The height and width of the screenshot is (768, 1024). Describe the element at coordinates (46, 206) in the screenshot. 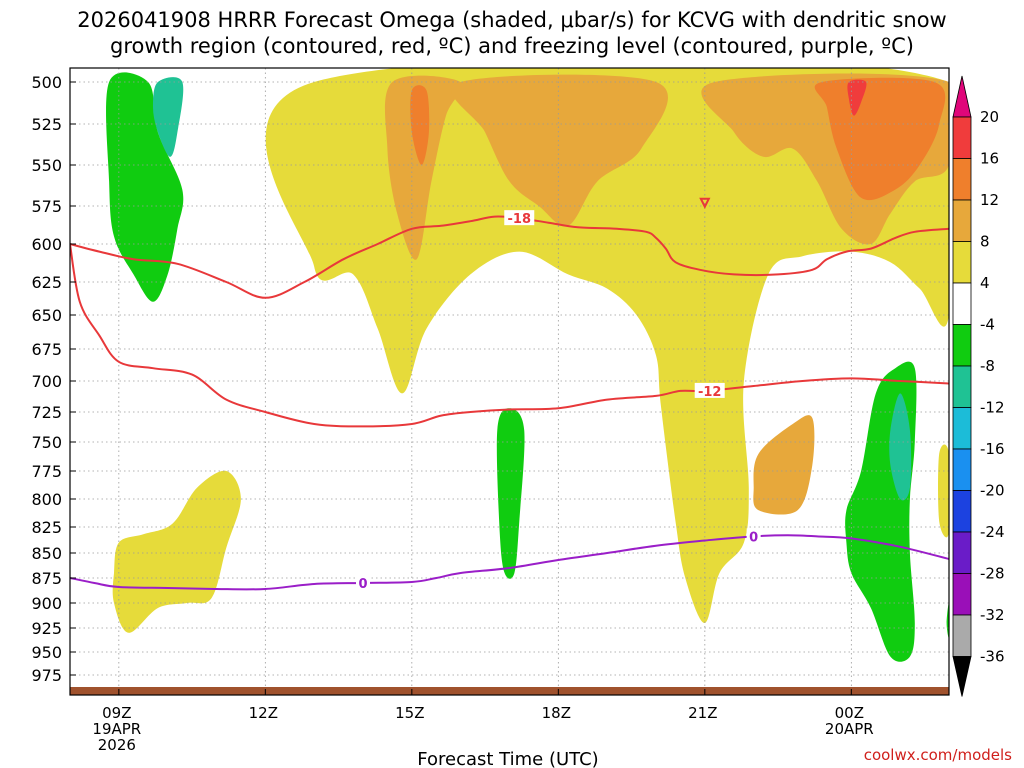

I see `y-tick-label: 575` at that location.